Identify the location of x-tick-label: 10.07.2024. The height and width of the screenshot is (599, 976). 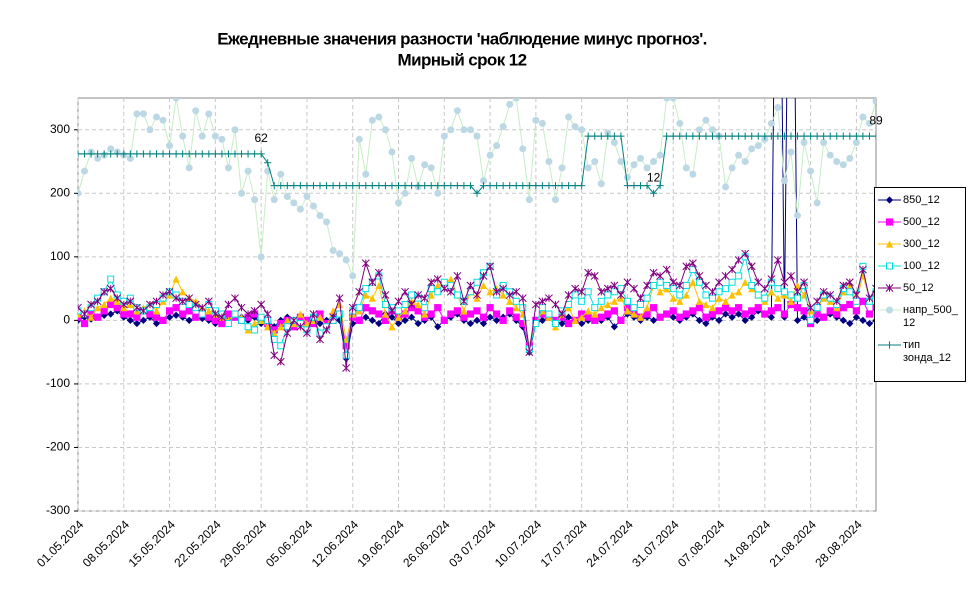
(518, 543).